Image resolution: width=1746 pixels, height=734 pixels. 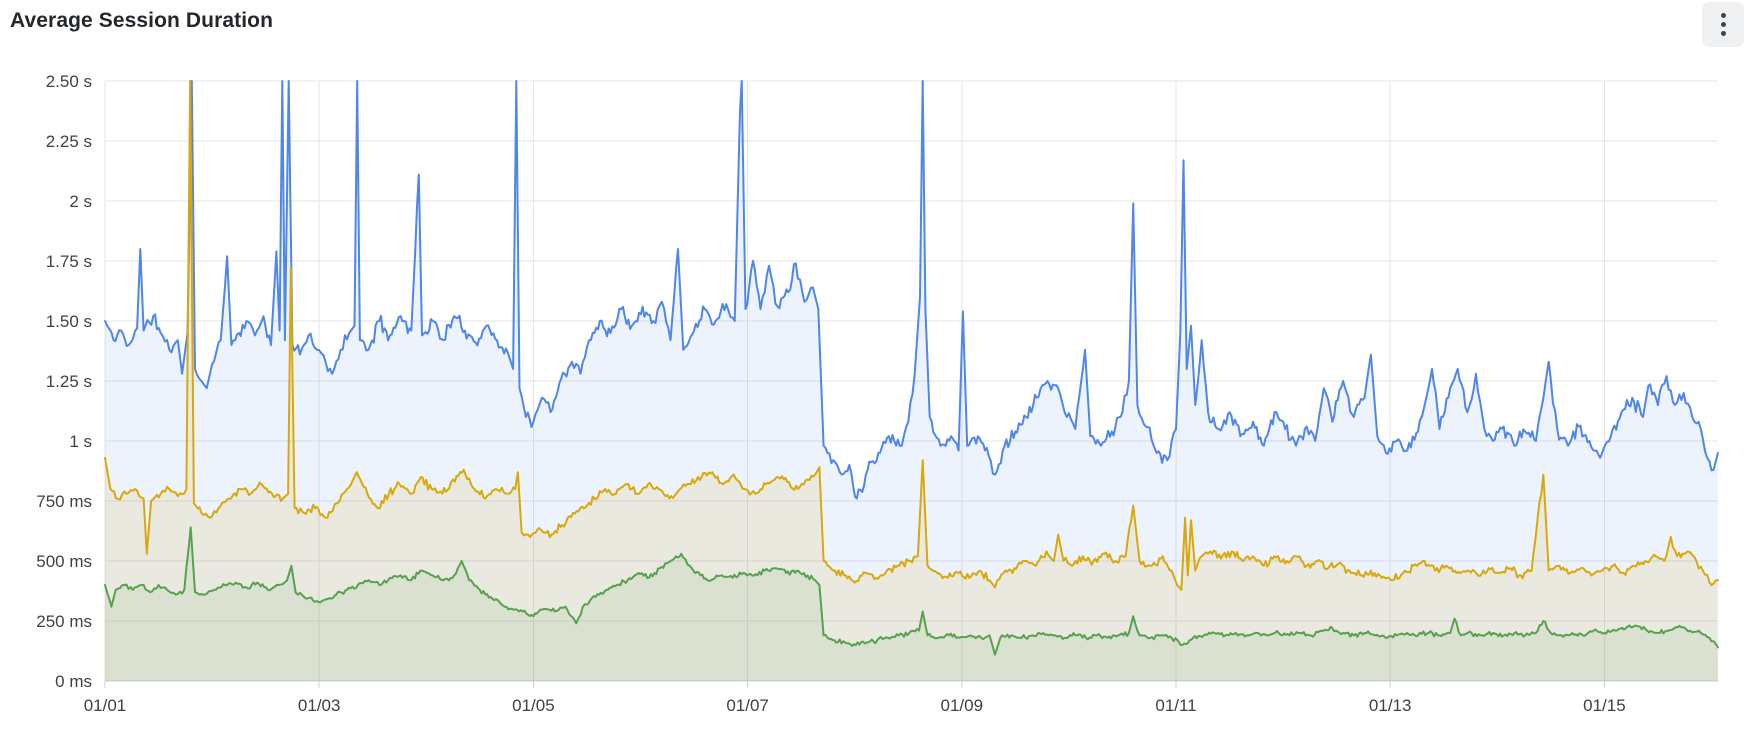 I want to click on panel-title: Average Session Duration, so click(x=142, y=20).